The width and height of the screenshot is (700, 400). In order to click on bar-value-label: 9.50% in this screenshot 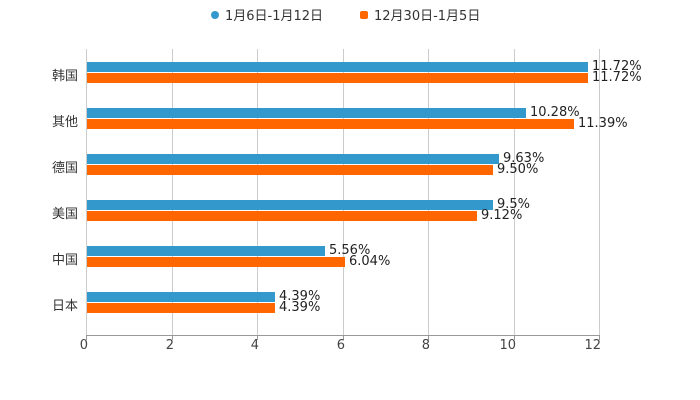, I will do `click(518, 169)`.